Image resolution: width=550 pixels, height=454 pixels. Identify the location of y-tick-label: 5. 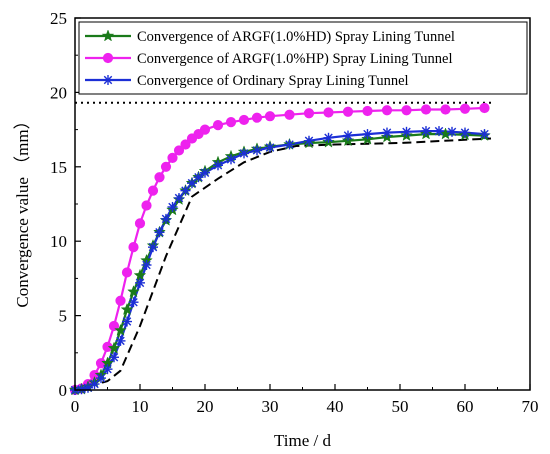
(63, 316).